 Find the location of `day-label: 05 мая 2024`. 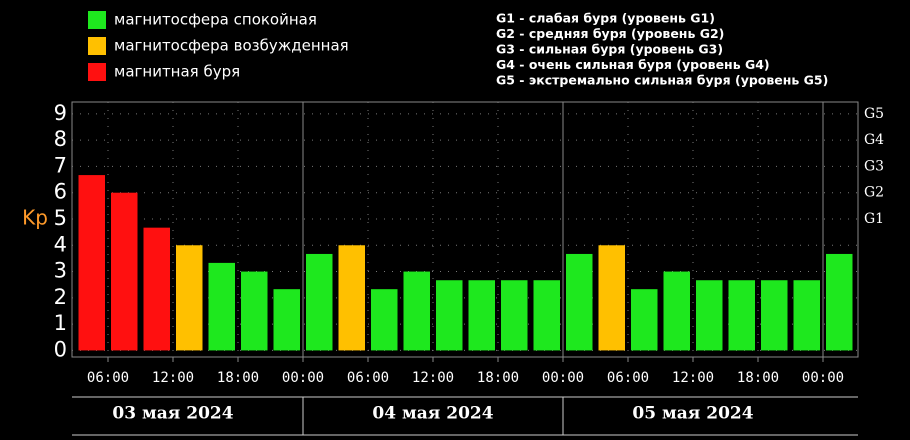

day-label: 05 мая 2024 is located at coordinates (692, 414).